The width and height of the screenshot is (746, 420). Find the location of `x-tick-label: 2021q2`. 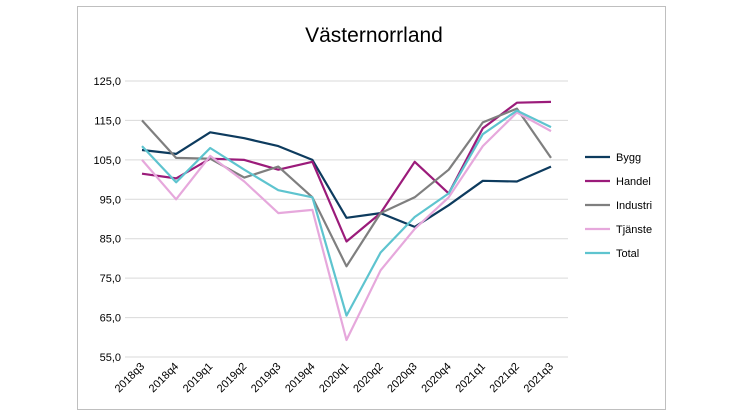

x-tick-label: 2021q2 is located at coordinates (505, 378).